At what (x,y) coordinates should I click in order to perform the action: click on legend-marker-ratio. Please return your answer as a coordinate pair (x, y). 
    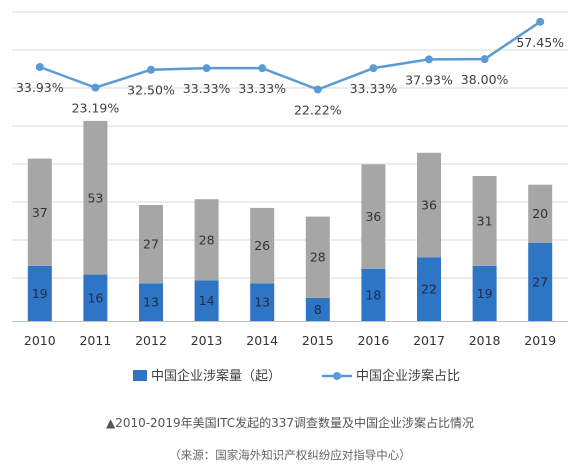
    Looking at the image, I should click on (337, 376).